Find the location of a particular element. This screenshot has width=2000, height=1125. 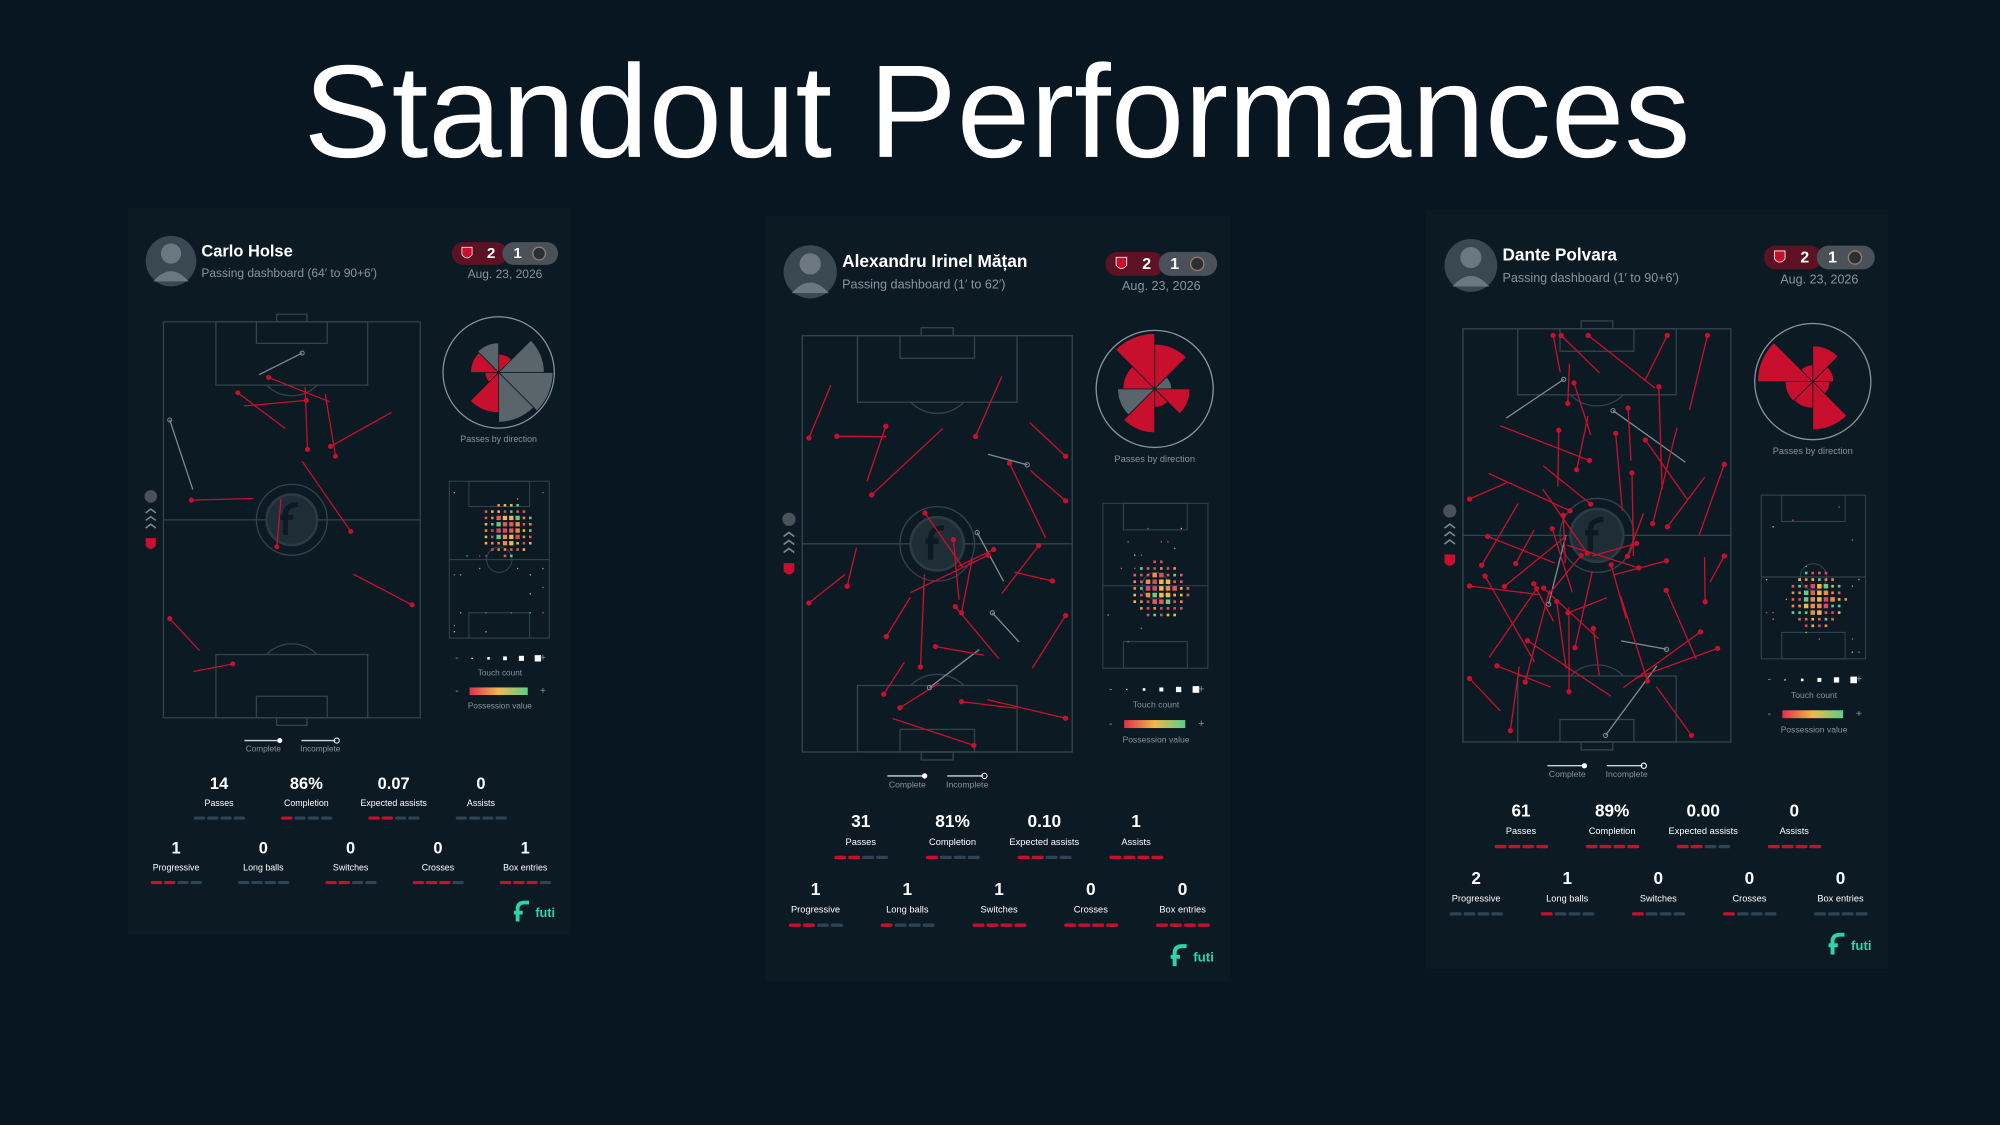

pitch-logo-mark is located at coordinates (1594, 534).